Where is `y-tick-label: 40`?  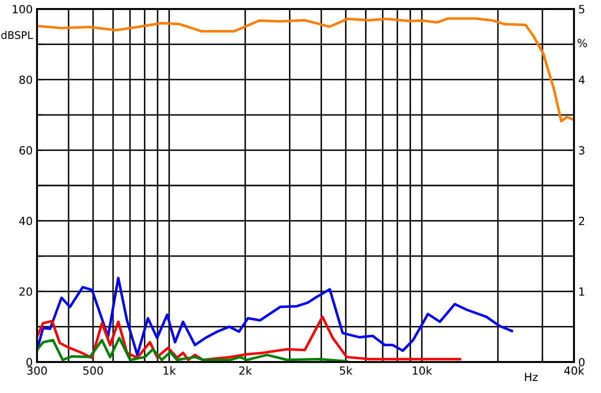
y-tick-label: 40 is located at coordinates (25, 221).